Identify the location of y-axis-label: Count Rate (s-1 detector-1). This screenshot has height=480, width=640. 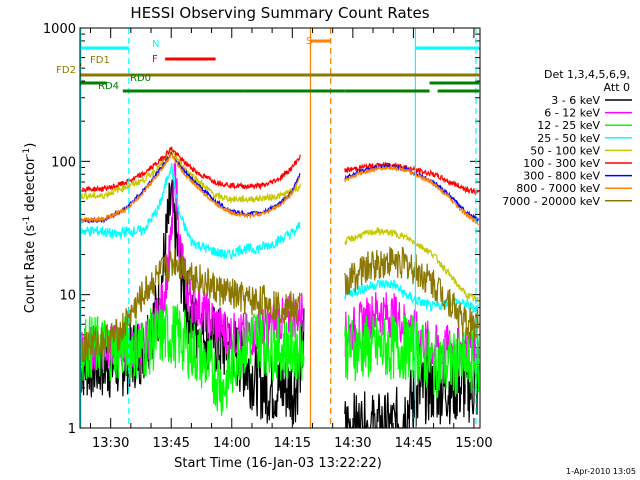
(30, 228).